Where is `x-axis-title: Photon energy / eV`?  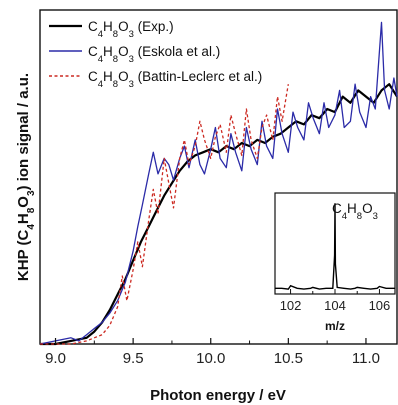 x-axis-title: Photon energy / eV is located at coordinates (218, 395).